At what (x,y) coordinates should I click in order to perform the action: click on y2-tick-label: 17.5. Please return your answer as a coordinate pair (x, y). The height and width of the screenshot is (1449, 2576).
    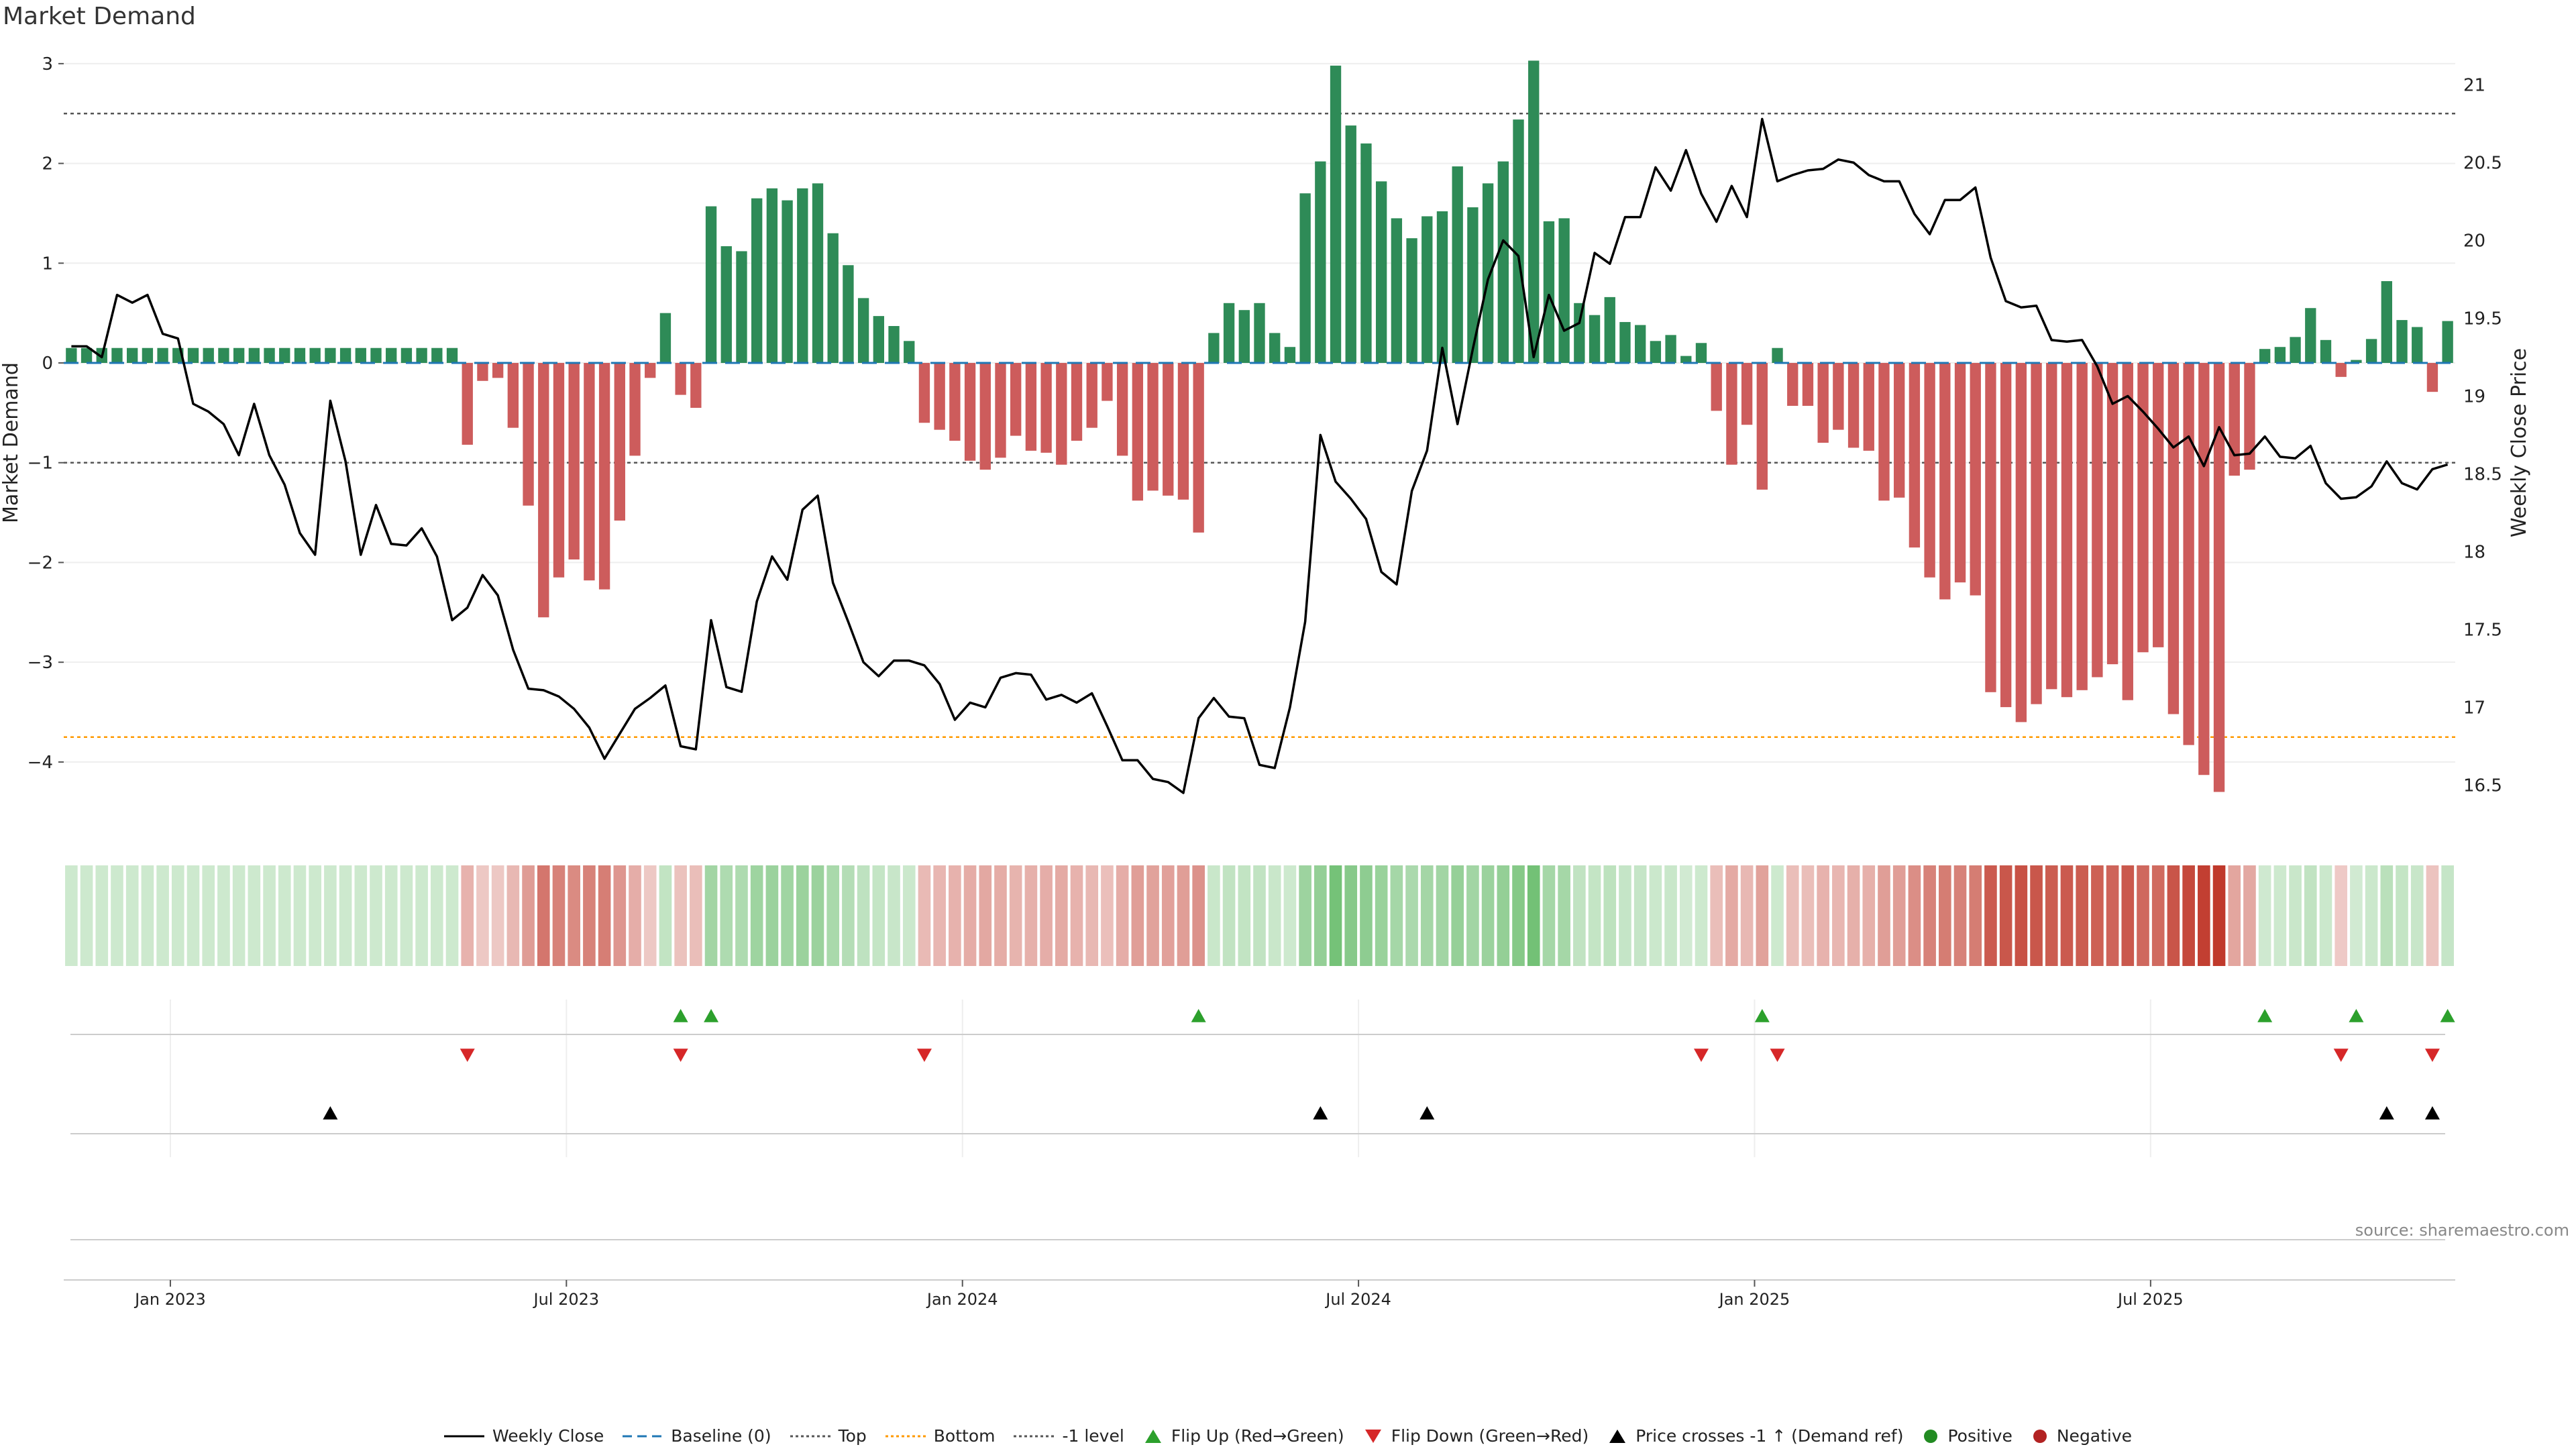
    Looking at the image, I should click on (2482, 630).